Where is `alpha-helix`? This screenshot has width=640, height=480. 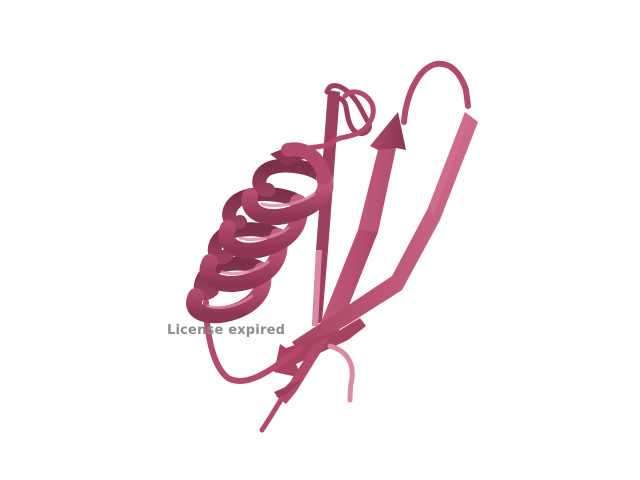
alpha-helix is located at coordinates (261, 231).